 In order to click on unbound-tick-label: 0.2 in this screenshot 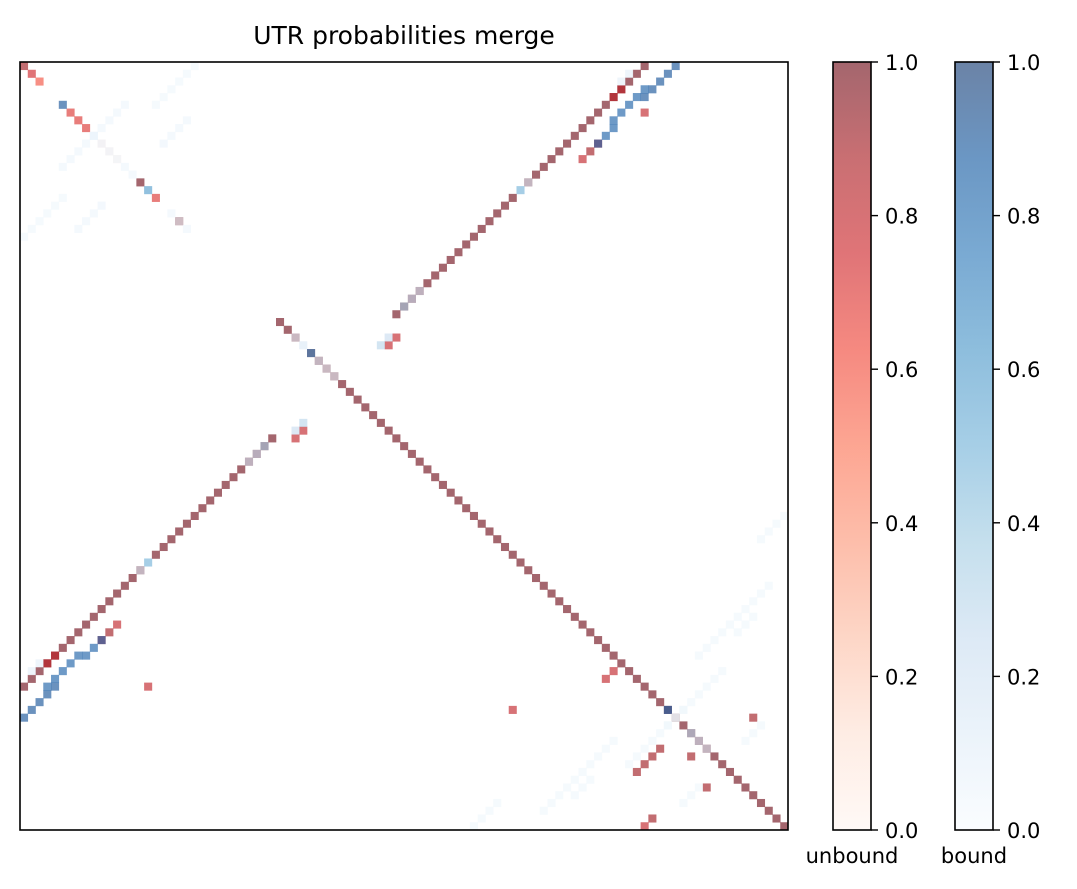, I will do `click(901, 677)`.